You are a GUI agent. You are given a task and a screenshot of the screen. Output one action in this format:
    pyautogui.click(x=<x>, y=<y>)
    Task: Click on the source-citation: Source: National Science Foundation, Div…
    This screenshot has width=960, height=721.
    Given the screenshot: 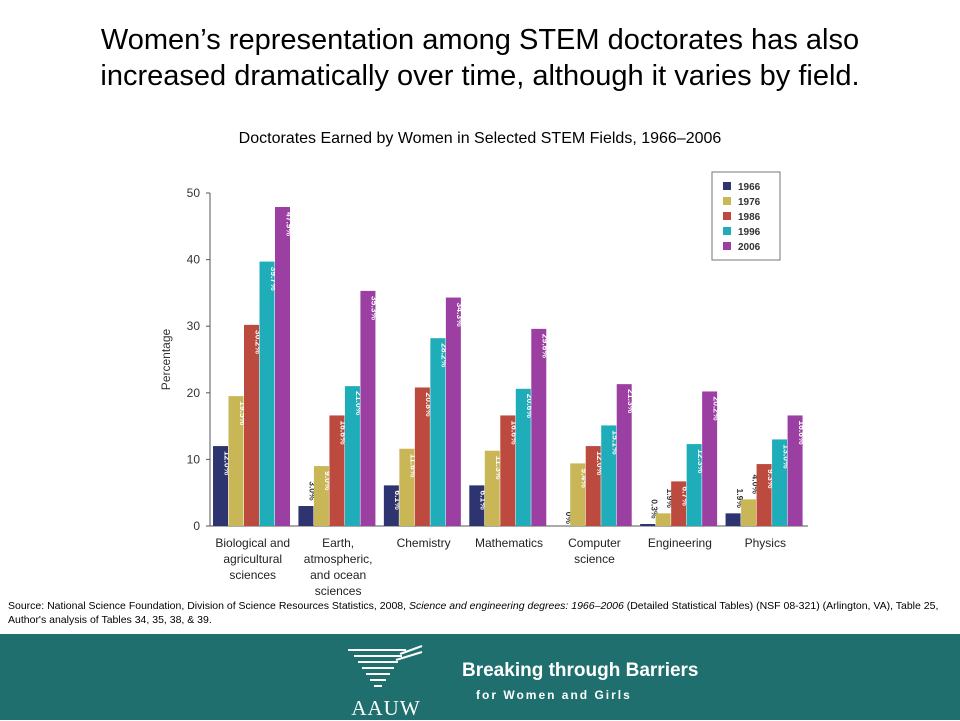 What is the action you would take?
    pyautogui.click(x=480, y=613)
    